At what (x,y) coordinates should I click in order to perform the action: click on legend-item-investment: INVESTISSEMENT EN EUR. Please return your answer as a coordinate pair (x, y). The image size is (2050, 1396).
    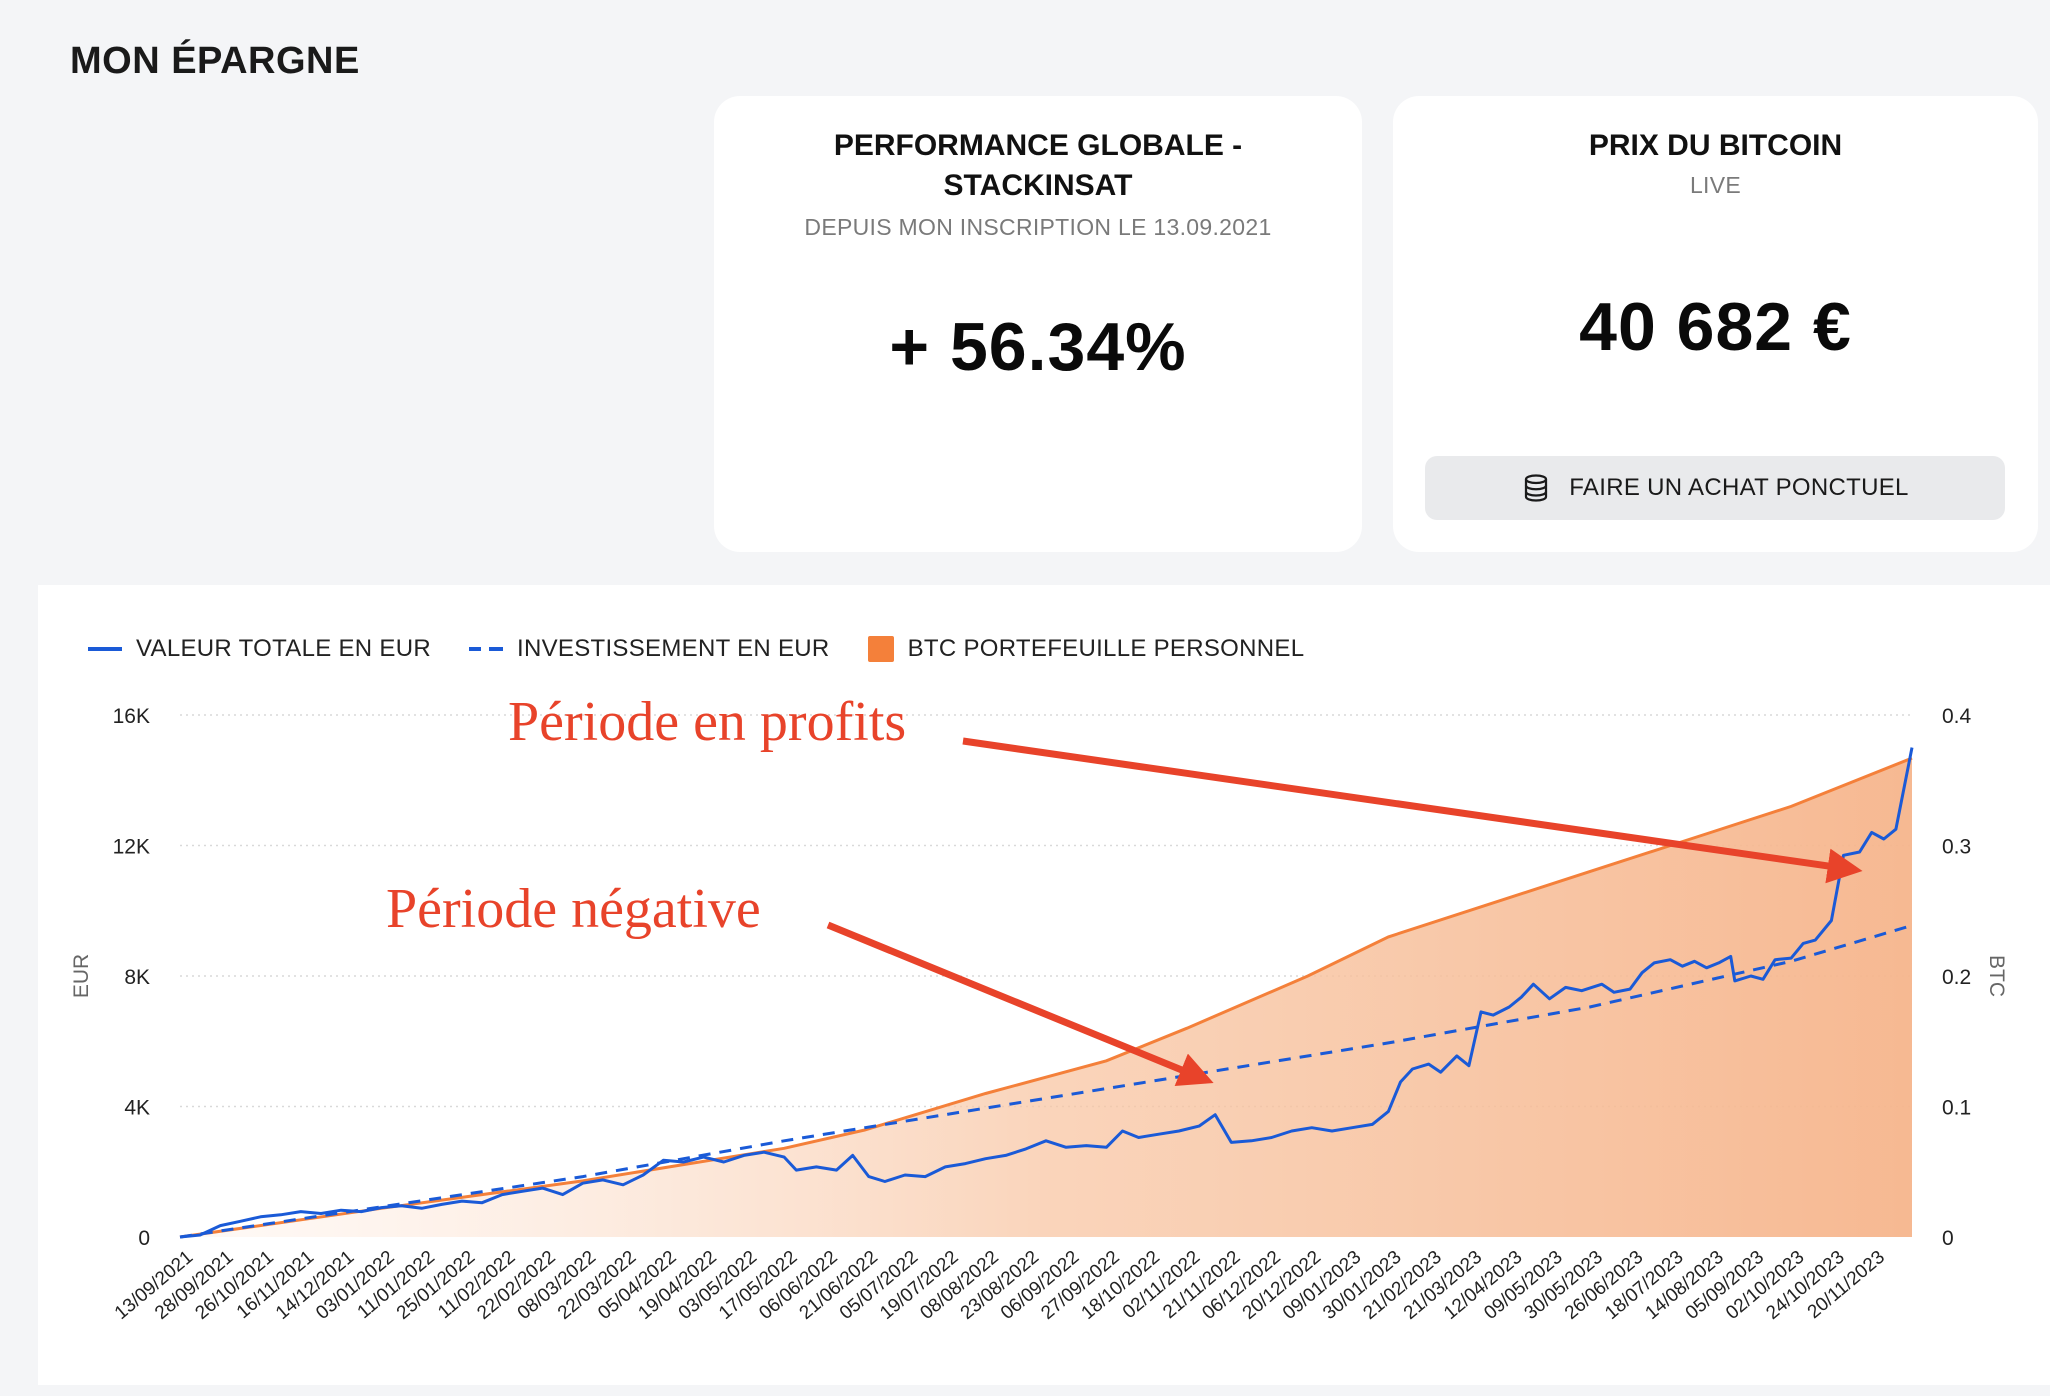
    Looking at the image, I should click on (649, 649).